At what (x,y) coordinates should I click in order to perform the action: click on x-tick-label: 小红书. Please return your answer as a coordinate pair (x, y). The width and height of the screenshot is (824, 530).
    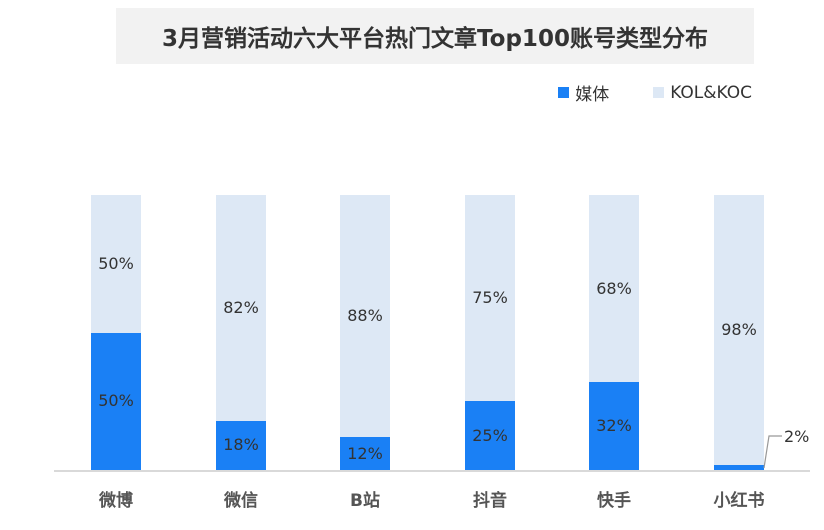
    Looking at the image, I should click on (739, 501).